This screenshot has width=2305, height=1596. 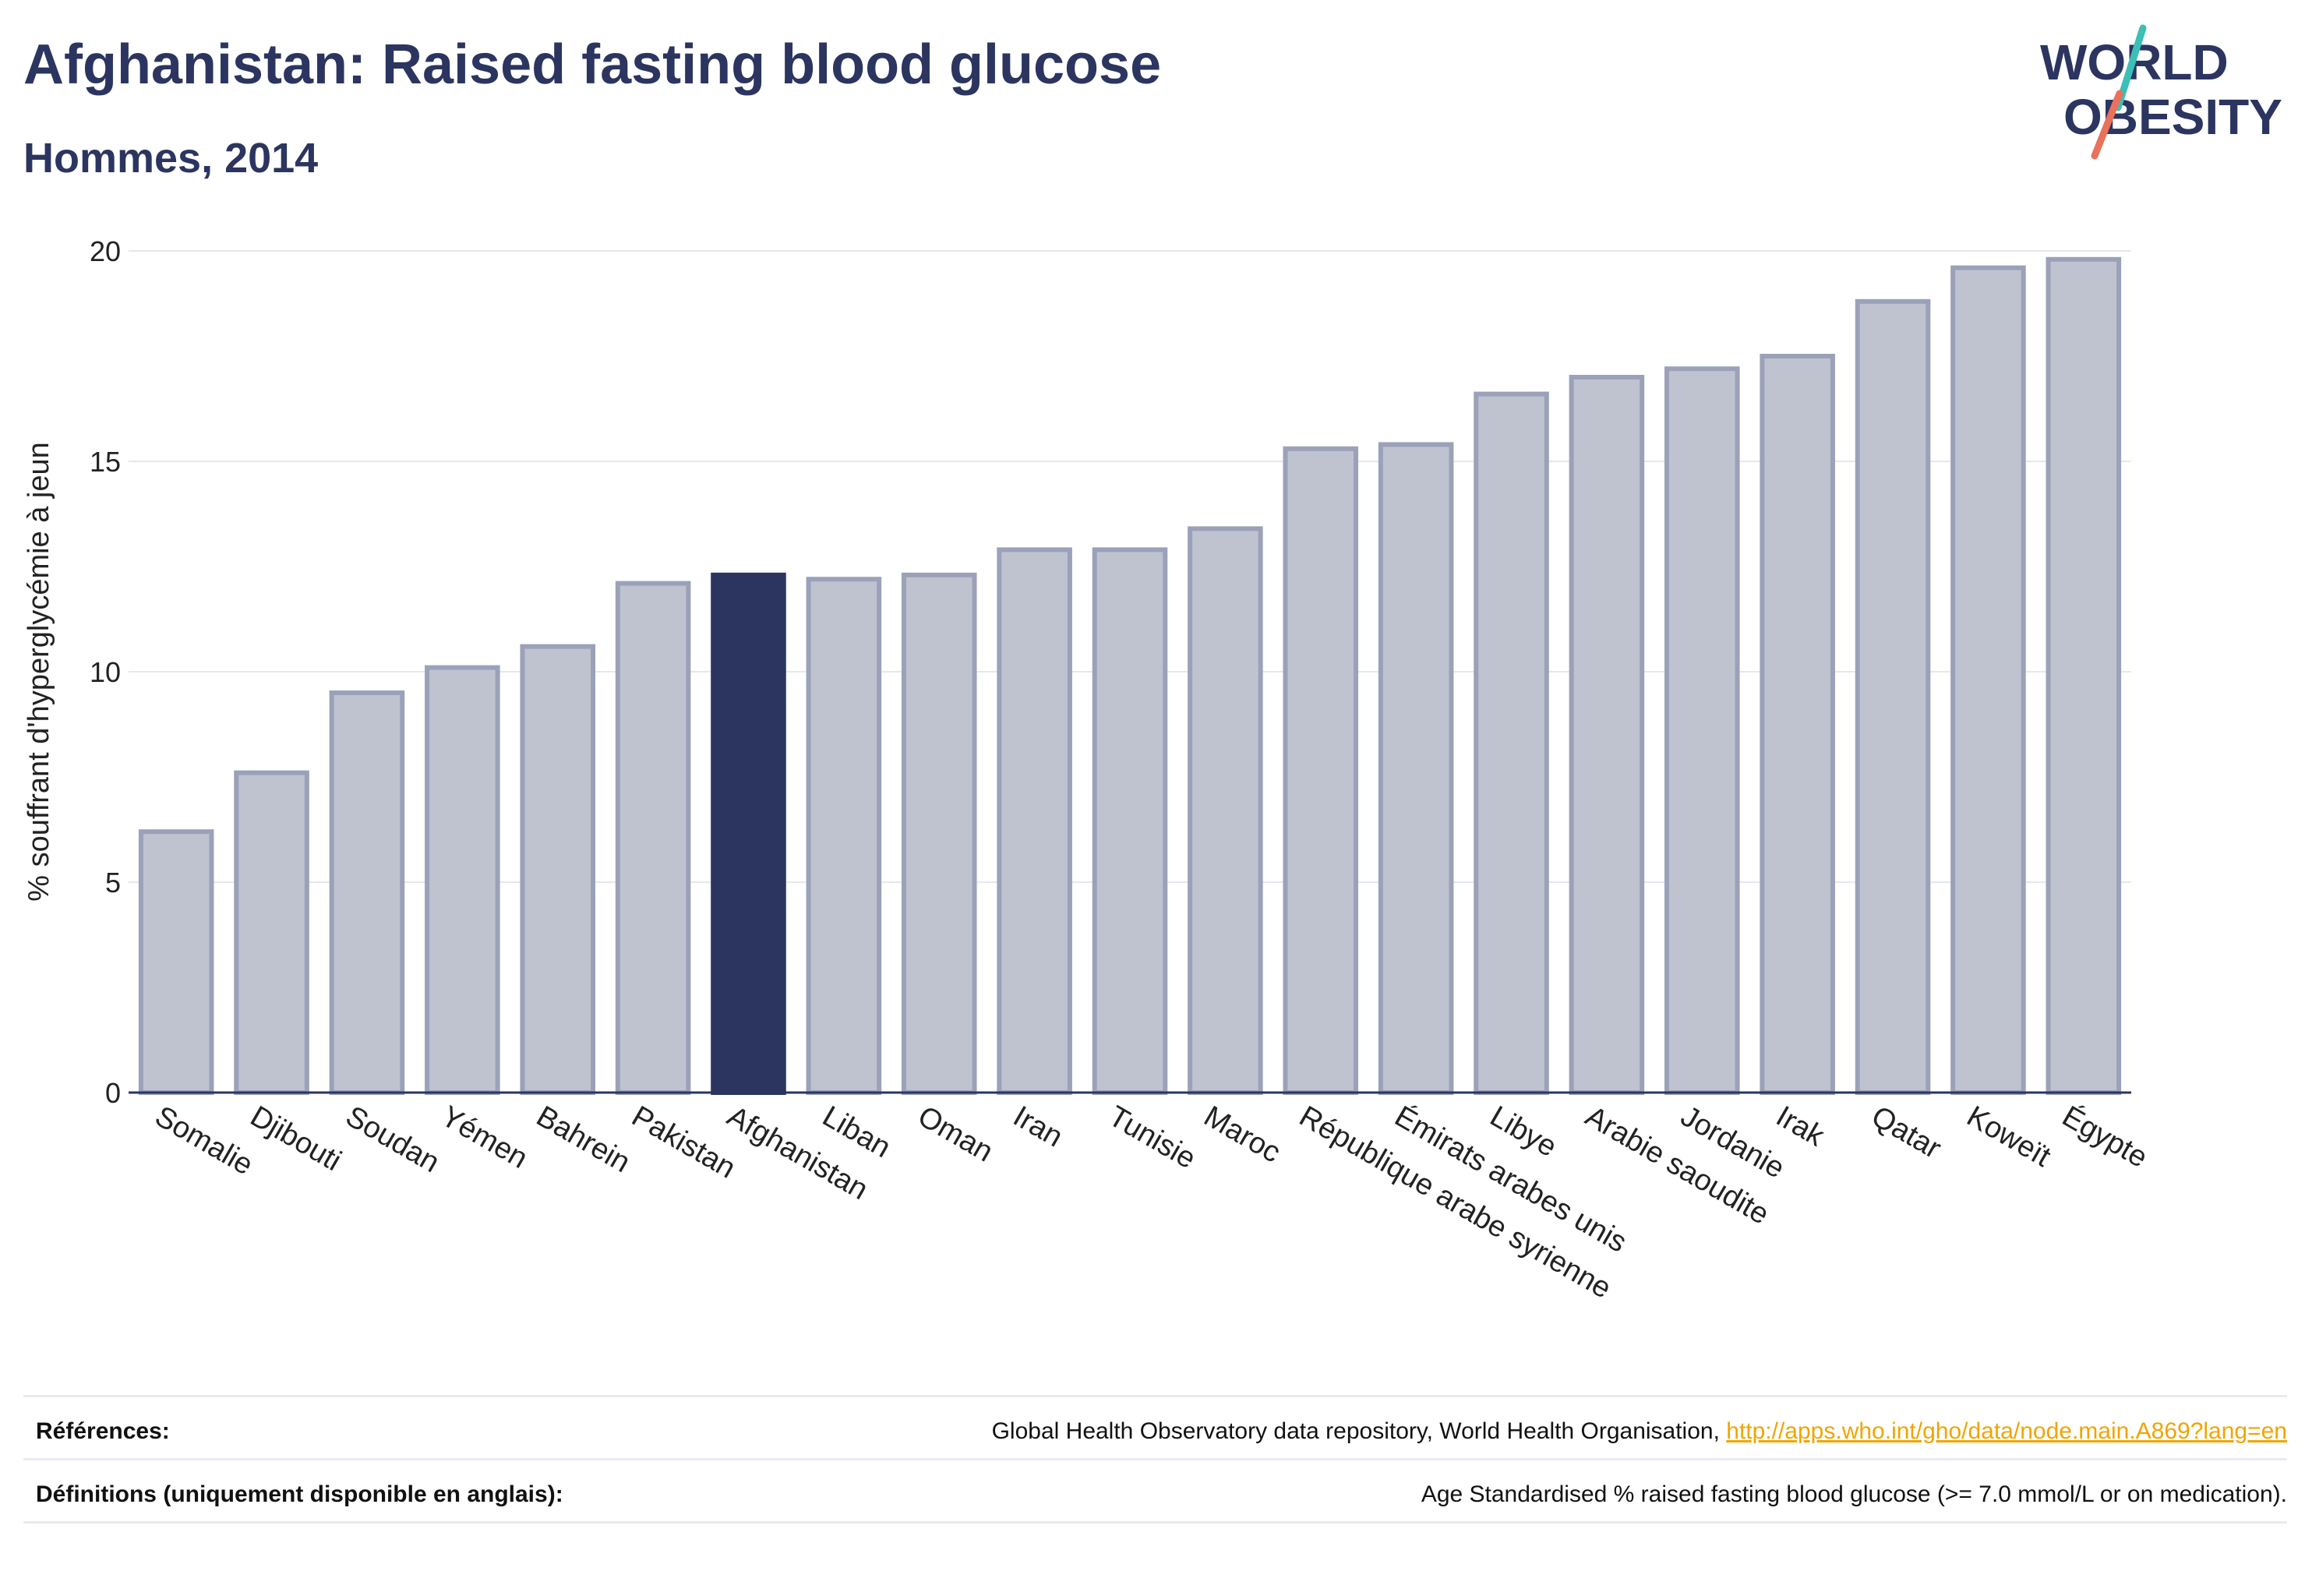 I want to click on x-tick-label: Oman, so click(x=956, y=1134).